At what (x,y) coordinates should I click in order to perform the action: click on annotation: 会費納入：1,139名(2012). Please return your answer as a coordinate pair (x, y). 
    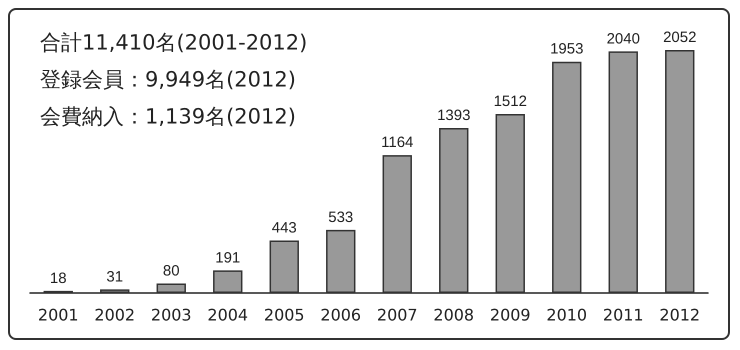
    Looking at the image, I should click on (168, 116).